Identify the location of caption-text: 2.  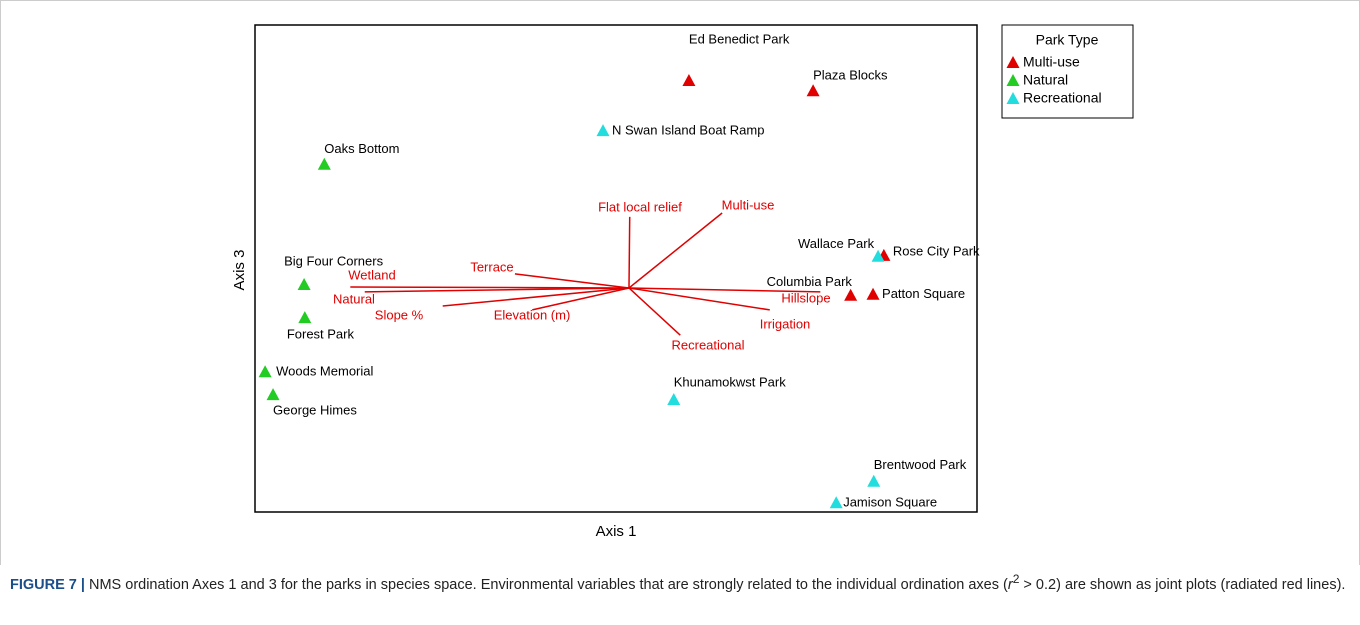
(1016, 579).